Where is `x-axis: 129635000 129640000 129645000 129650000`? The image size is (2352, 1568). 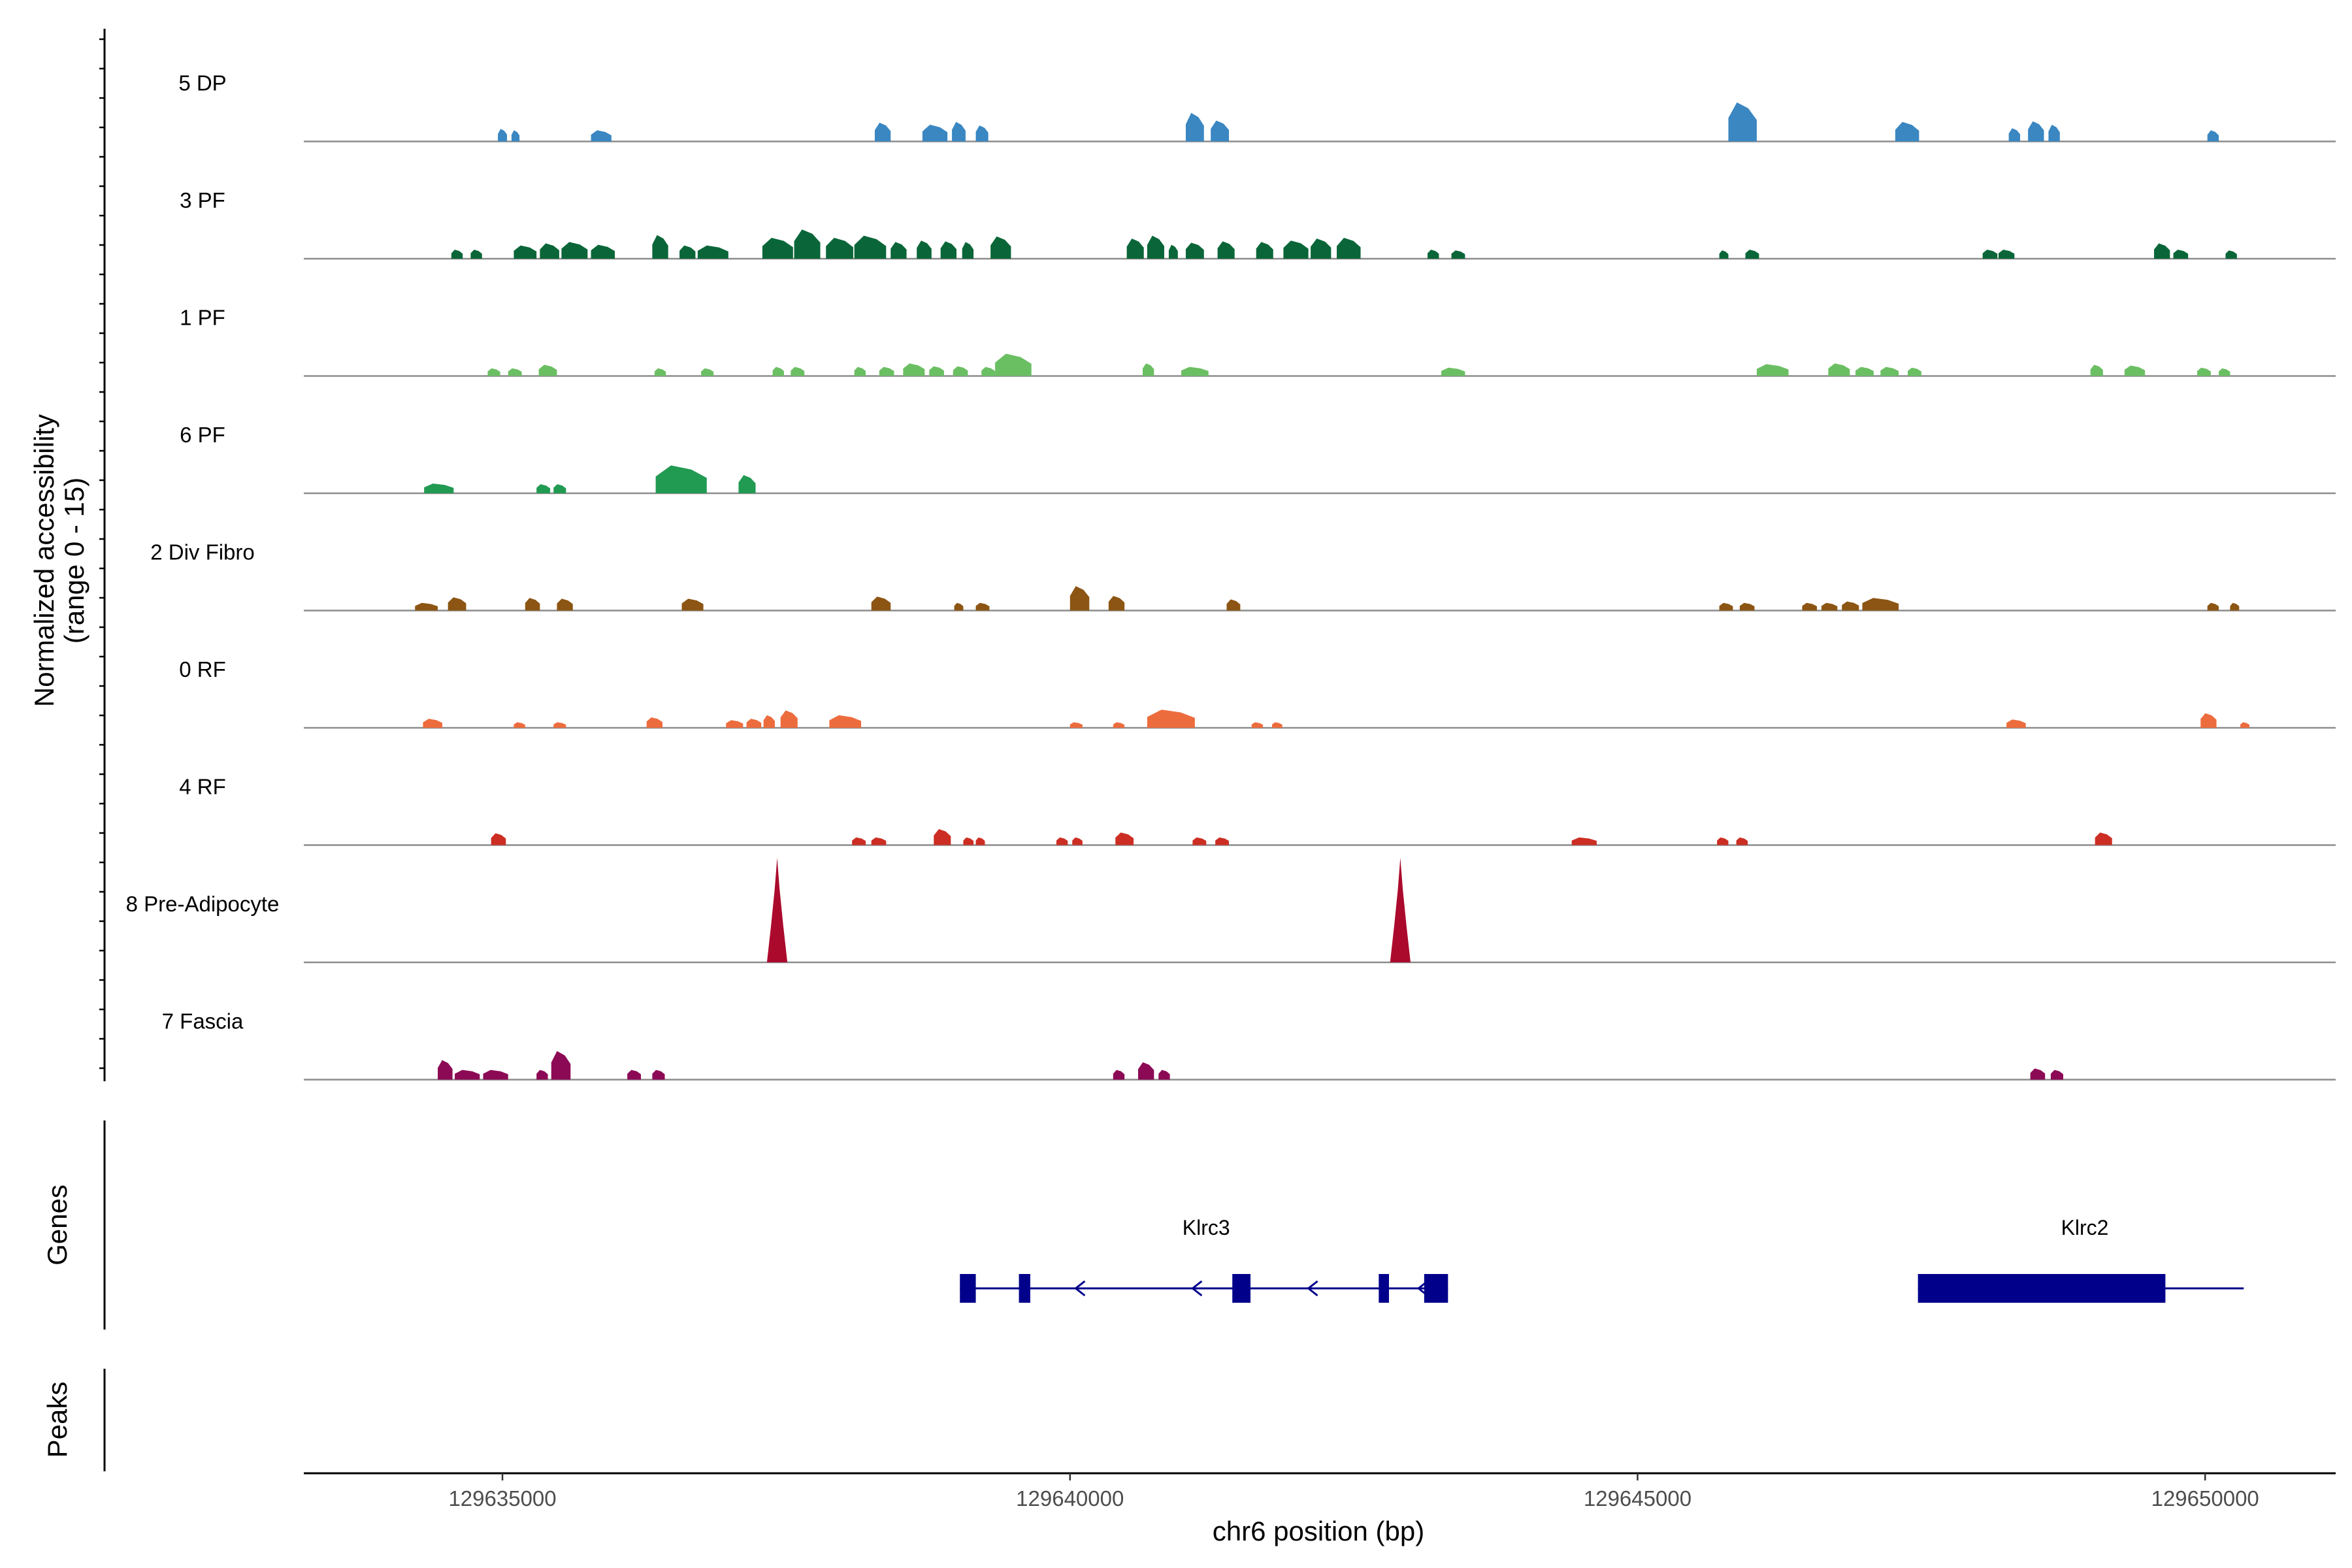 x-axis: 129635000 129640000 129645000 129650000 is located at coordinates (1320, 1491).